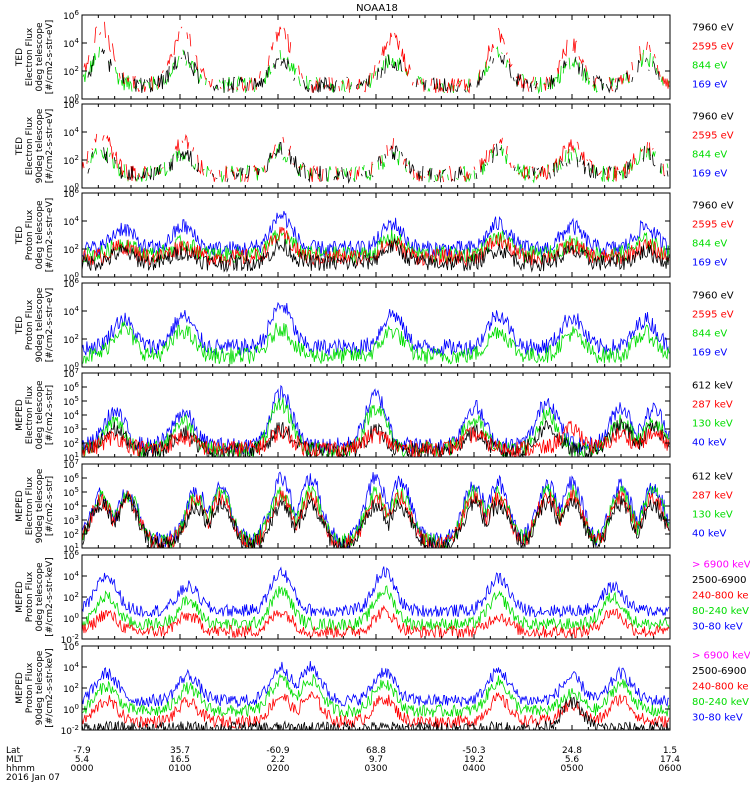 This screenshot has width=750, height=800. I want to click on footer-tick-lat: 68.8, so click(376, 751).